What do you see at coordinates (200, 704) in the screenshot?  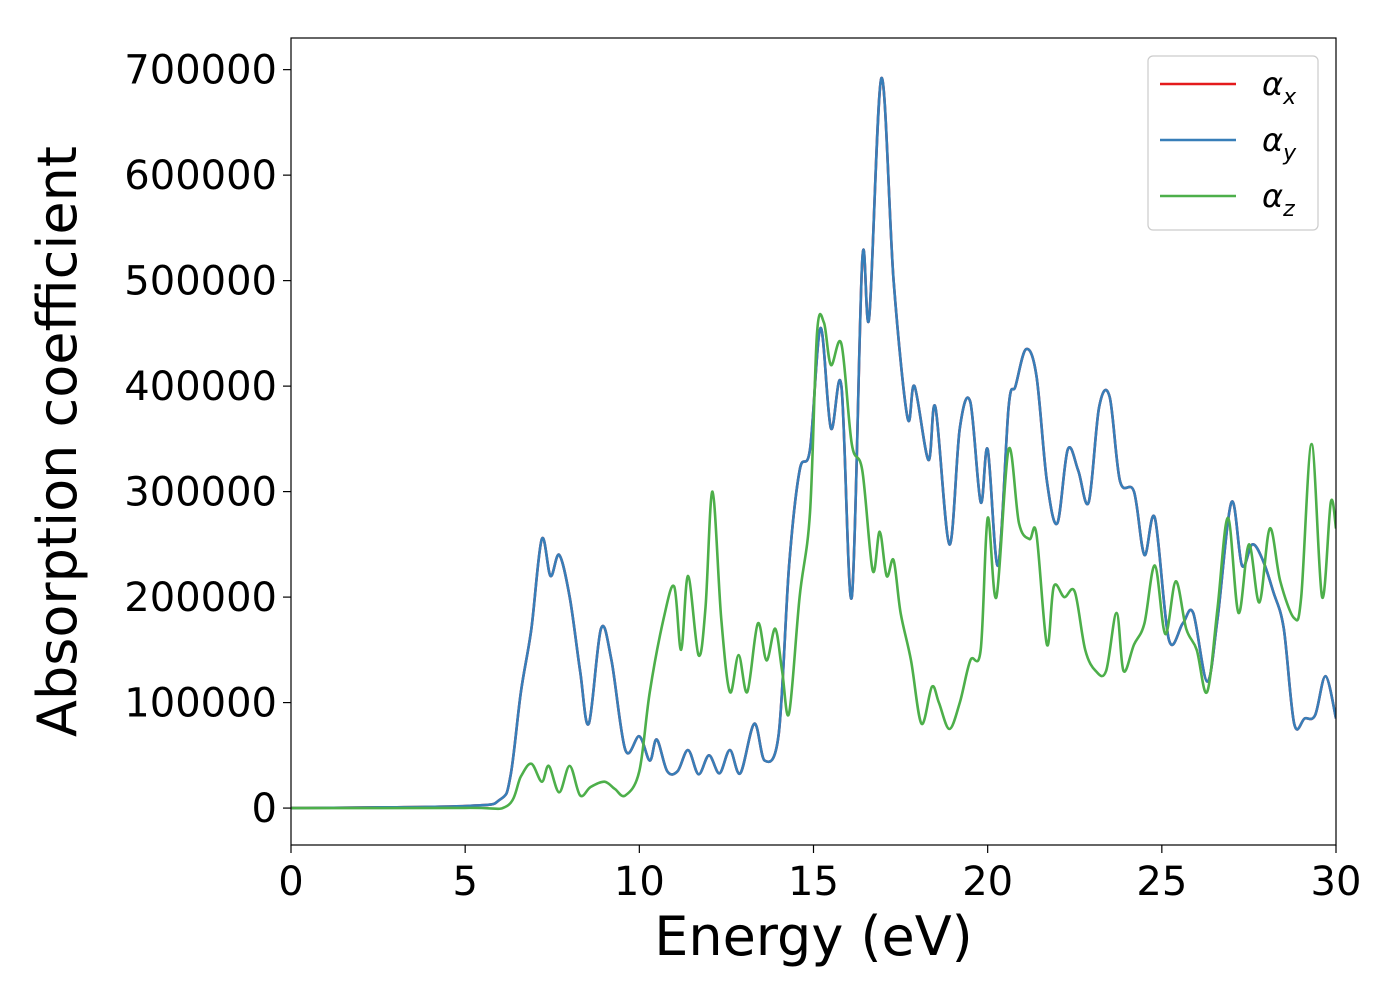 I see `y-tick-label: 100000` at bounding box center [200, 704].